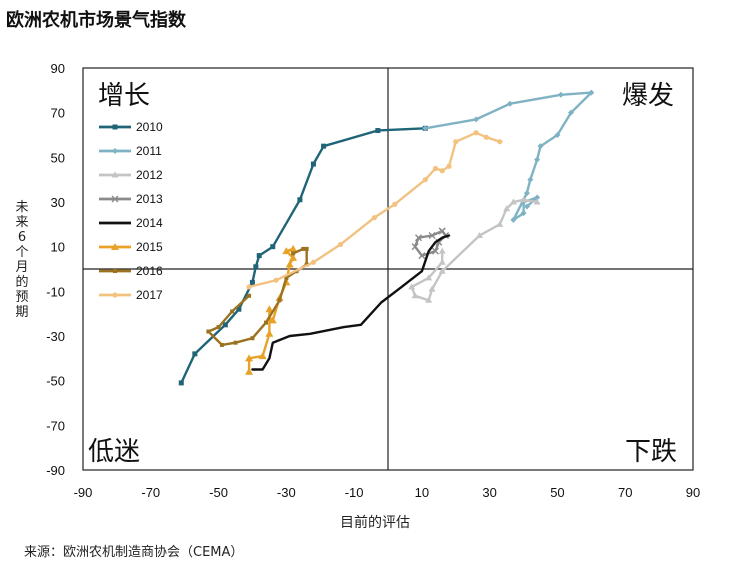  Describe the element at coordinates (257, 296) in the screenshot. I see `series-2016` at that location.